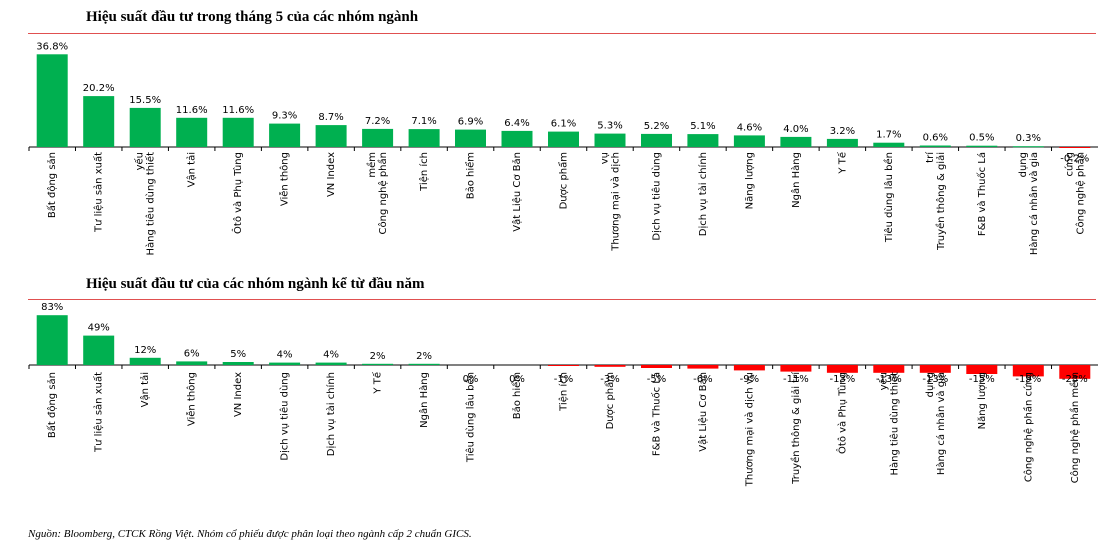 The width and height of the screenshot is (1116, 550). I want to click on chart2-category-label: Bảo hiểm, so click(516, 395).